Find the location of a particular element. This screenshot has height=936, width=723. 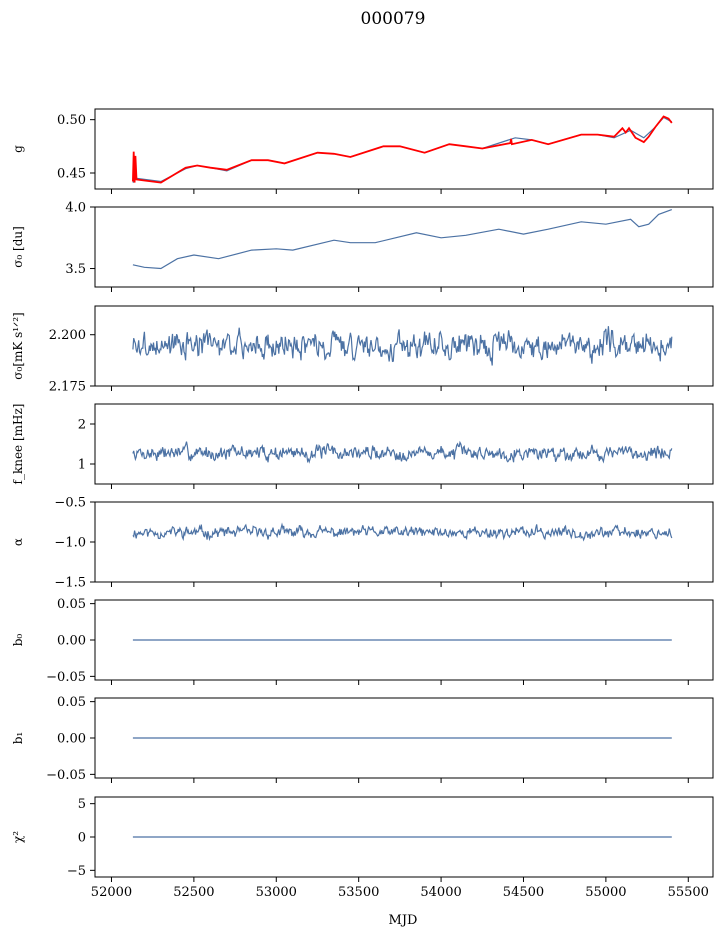

y-tick-label-sigma0-mk-0: 2.175 is located at coordinates (67, 387).